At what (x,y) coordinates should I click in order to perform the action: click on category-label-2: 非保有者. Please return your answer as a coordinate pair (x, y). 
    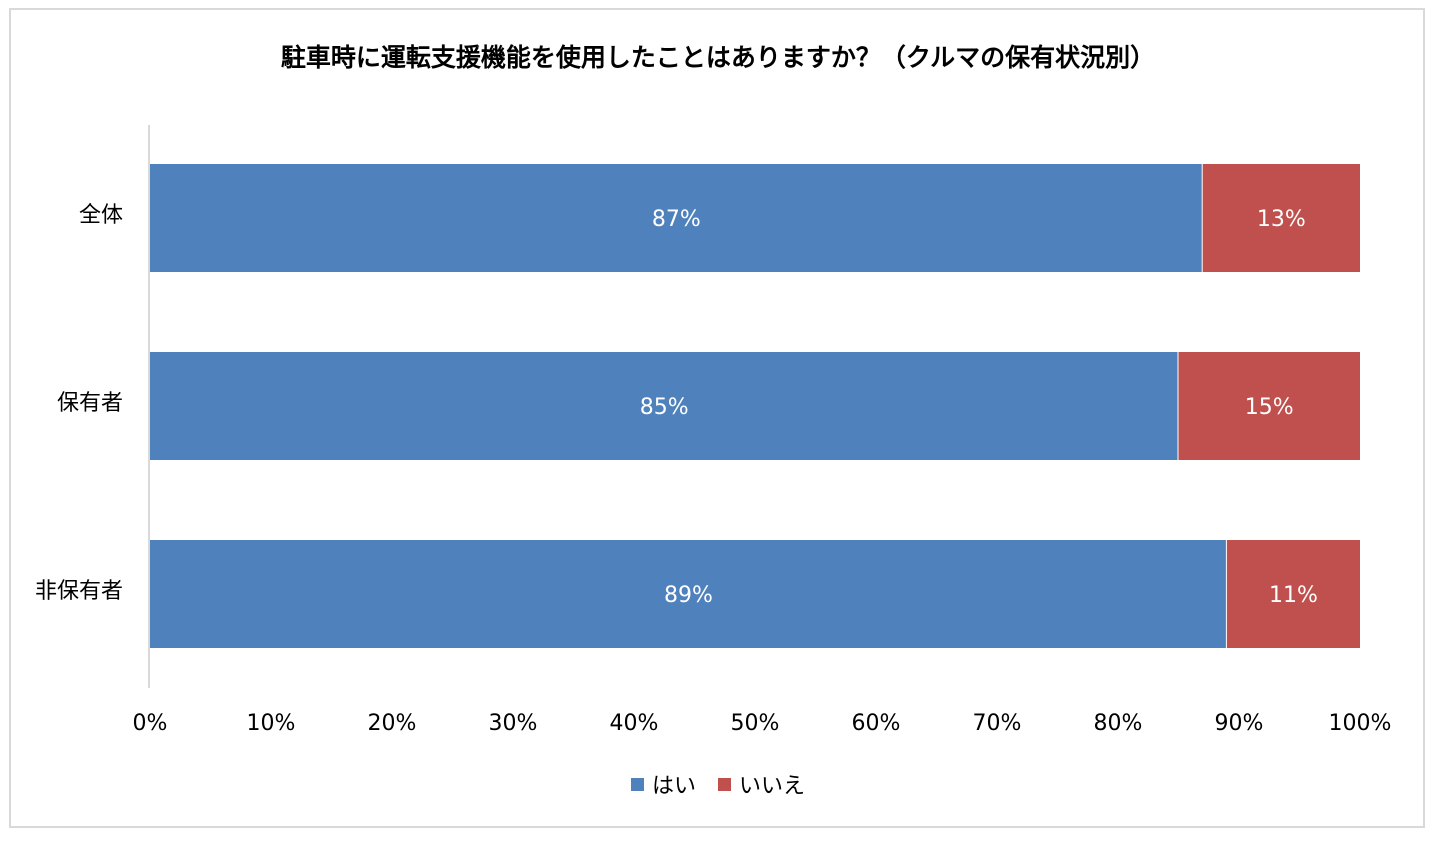
    Looking at the image, I should click on (79, 591).